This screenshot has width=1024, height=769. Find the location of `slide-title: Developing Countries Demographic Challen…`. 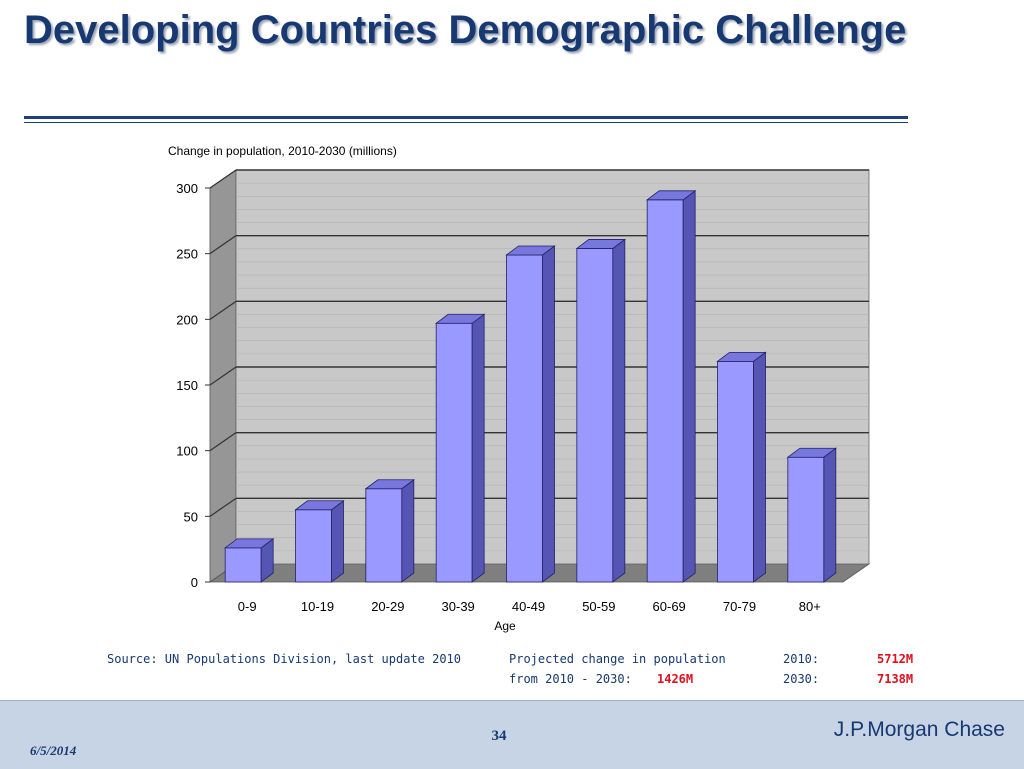

slide-title: Developing Countries Demographic Challen… is located at coordinates (465, 30).